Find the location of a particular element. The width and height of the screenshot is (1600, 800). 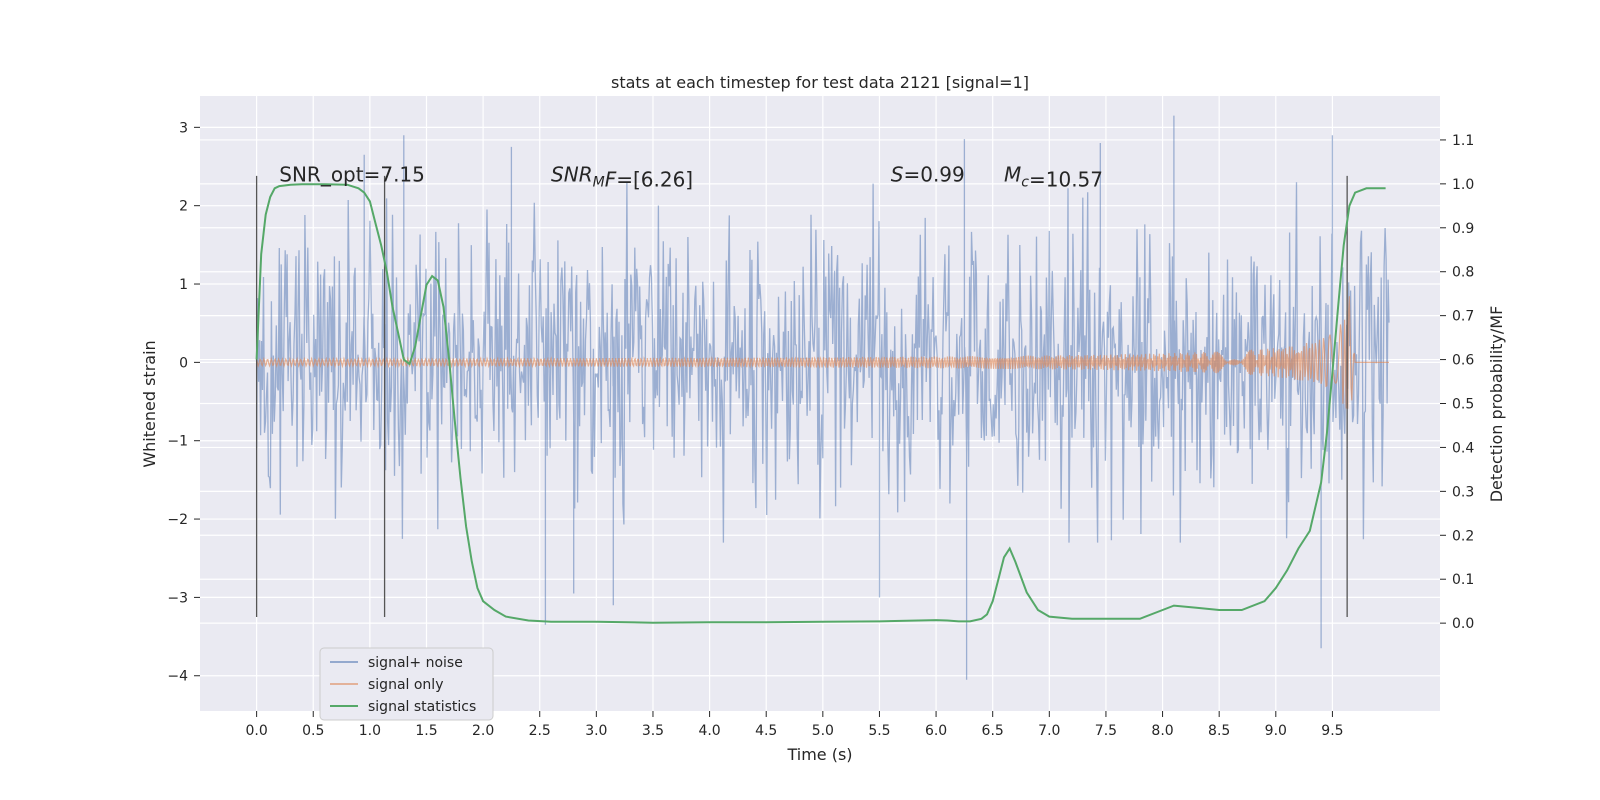

y-tick-label-6: −3 is located at coordinates (177, 598).